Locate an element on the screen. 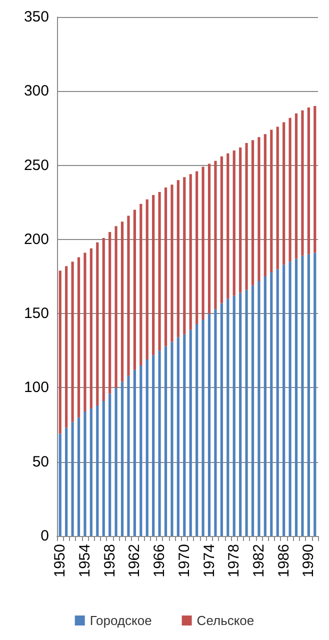 This screenshot has width=329, height=640. legend-label: Сельское is located at coordinates (225, 620).